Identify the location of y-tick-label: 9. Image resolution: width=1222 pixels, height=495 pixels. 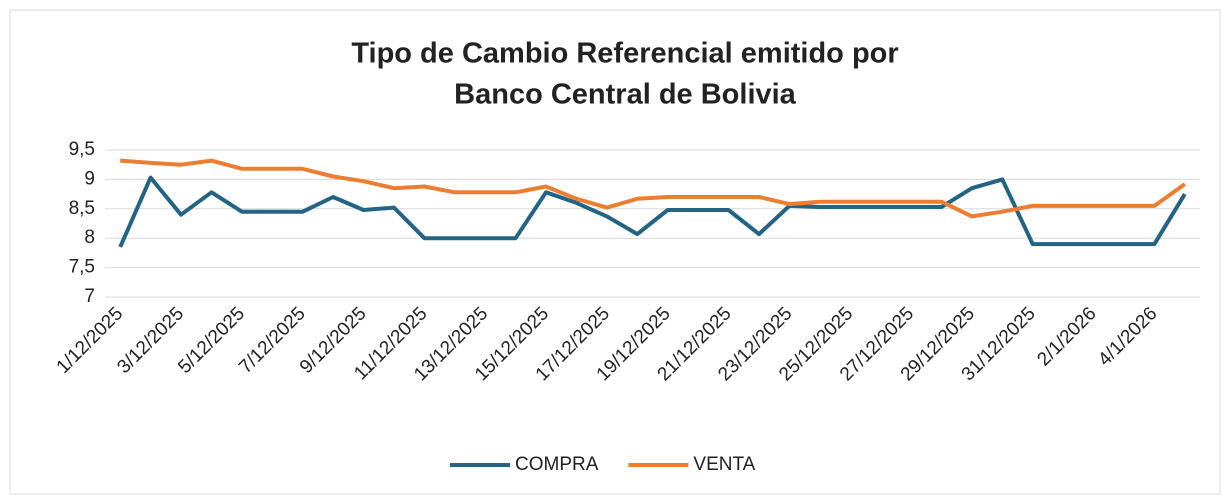
(89, 178).